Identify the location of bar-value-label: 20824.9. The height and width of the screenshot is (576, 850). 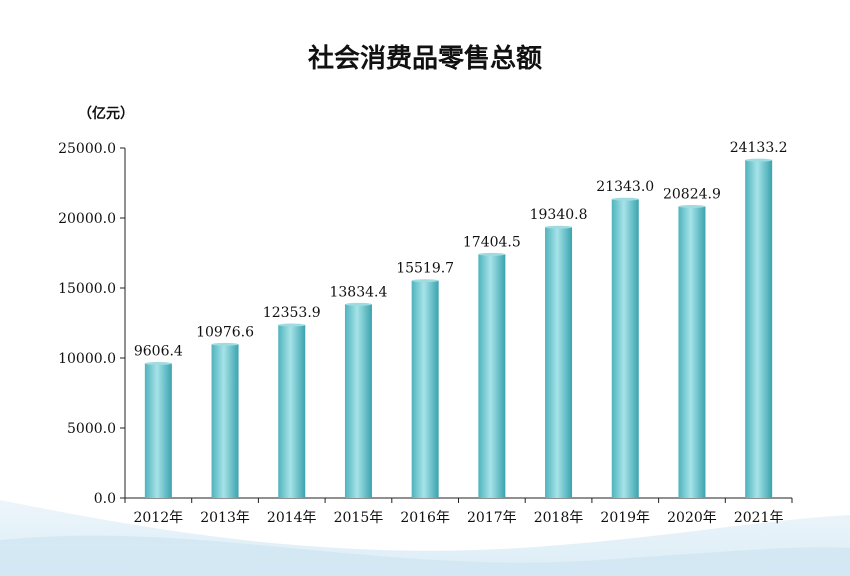
(692, 194).